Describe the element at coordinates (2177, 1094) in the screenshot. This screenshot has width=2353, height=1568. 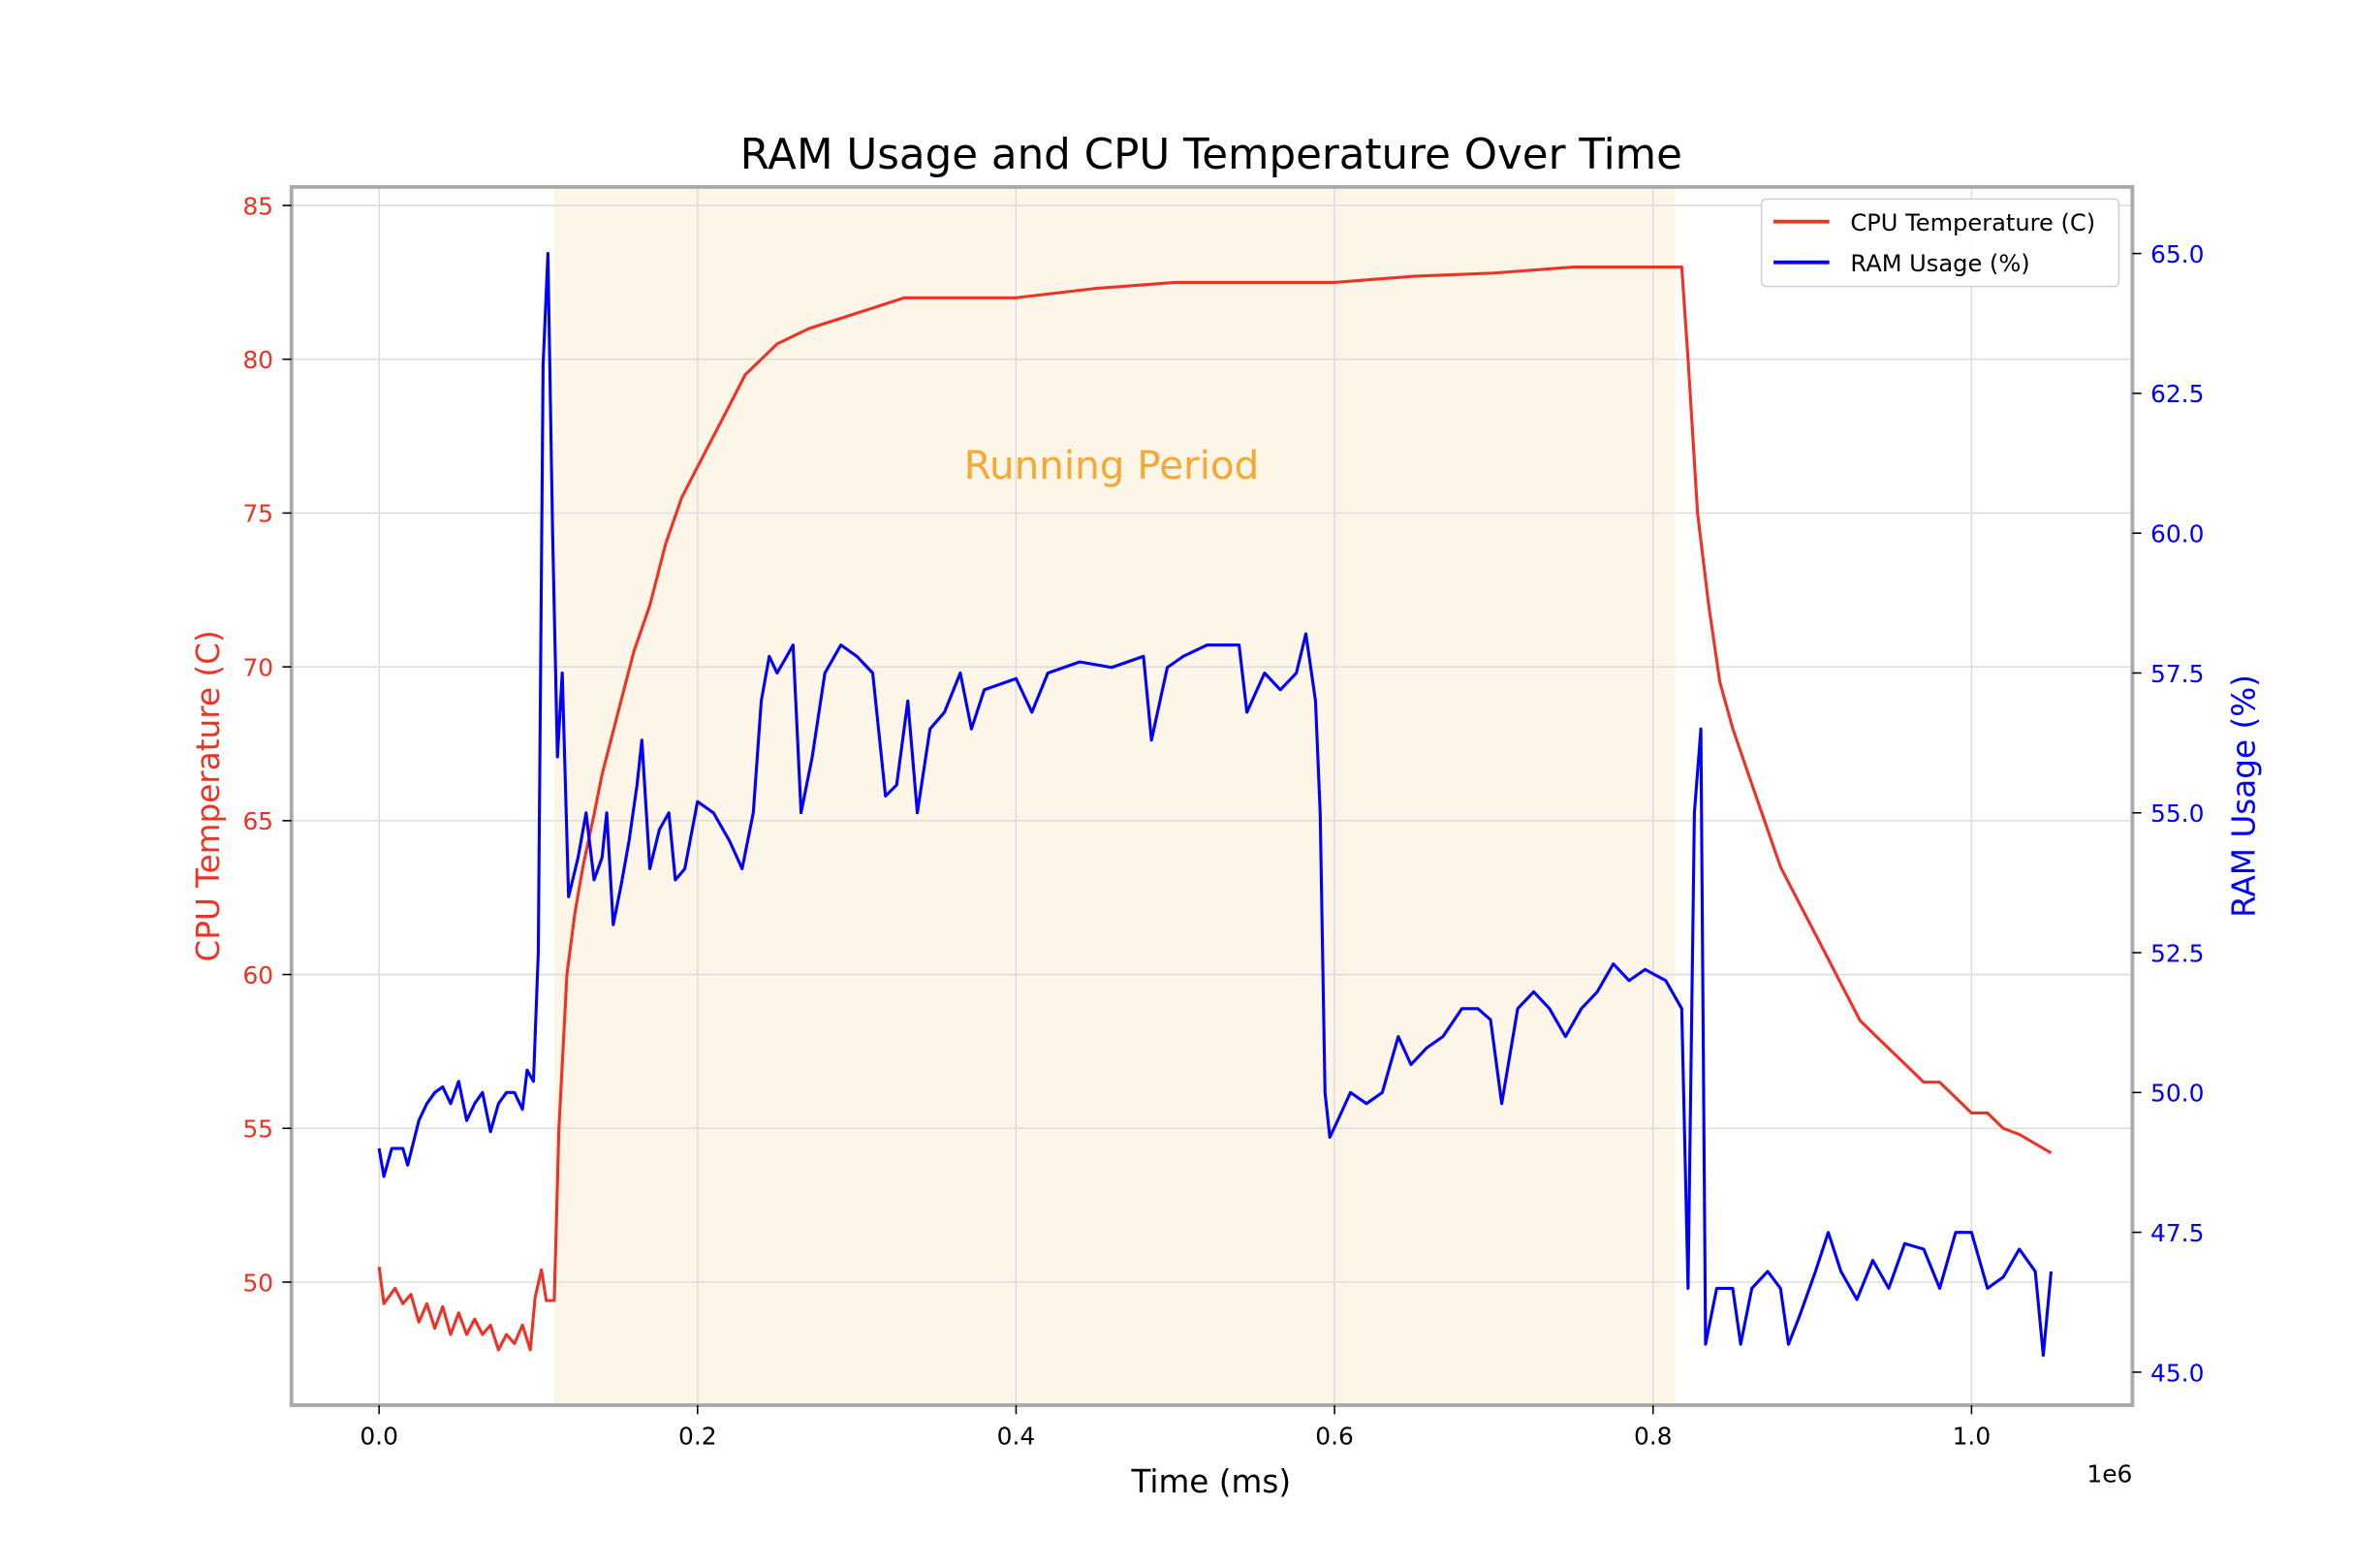
I see `right-y-tick-label: 50.0` at that location.